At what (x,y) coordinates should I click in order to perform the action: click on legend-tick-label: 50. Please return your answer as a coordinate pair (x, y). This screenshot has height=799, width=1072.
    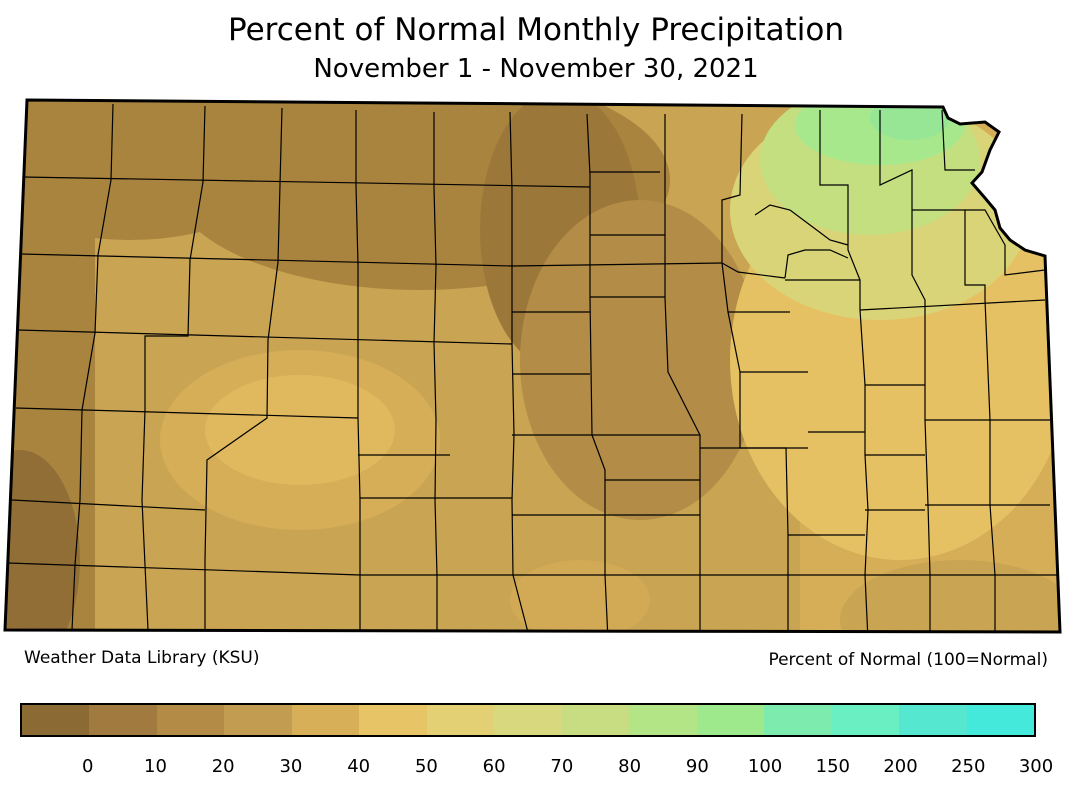
    Looking at the image, I should click on (426, 766).